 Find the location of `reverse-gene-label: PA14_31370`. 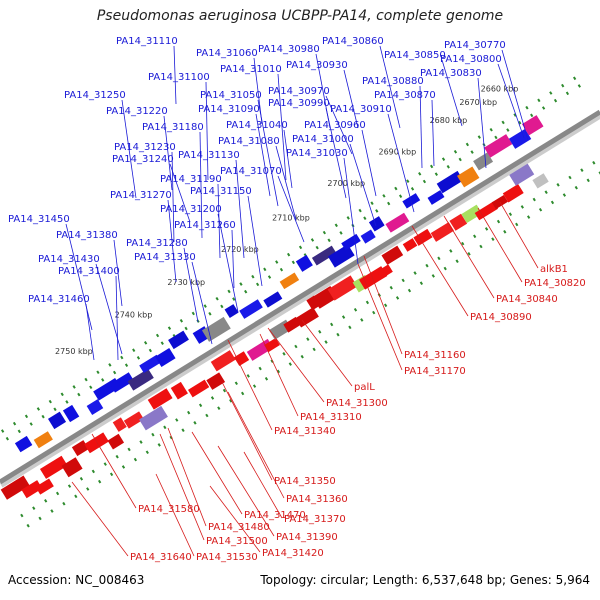

reverse-gene-label: PA14_31370 is located at coordinates (315, 519).